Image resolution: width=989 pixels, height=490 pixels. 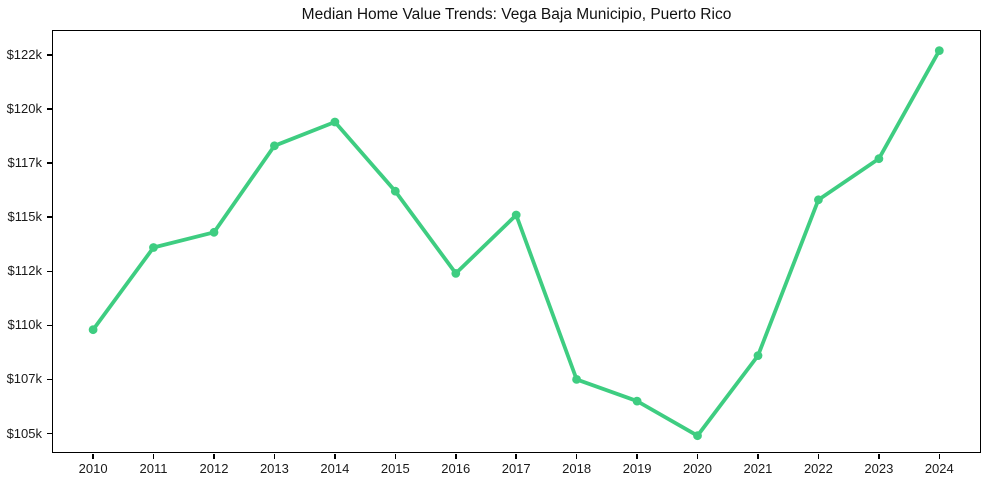 I want to click on y-tick-label: $107k, so click(x=24, y=379).